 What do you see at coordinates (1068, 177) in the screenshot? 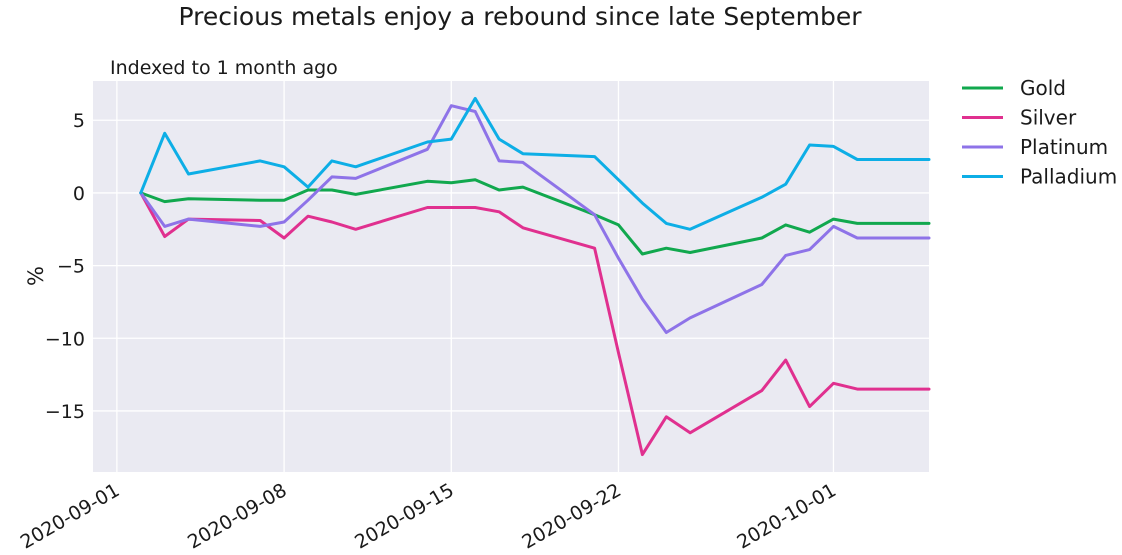
I see `legend-label-palladium: Palladium` at bounding box center [1068, 177].